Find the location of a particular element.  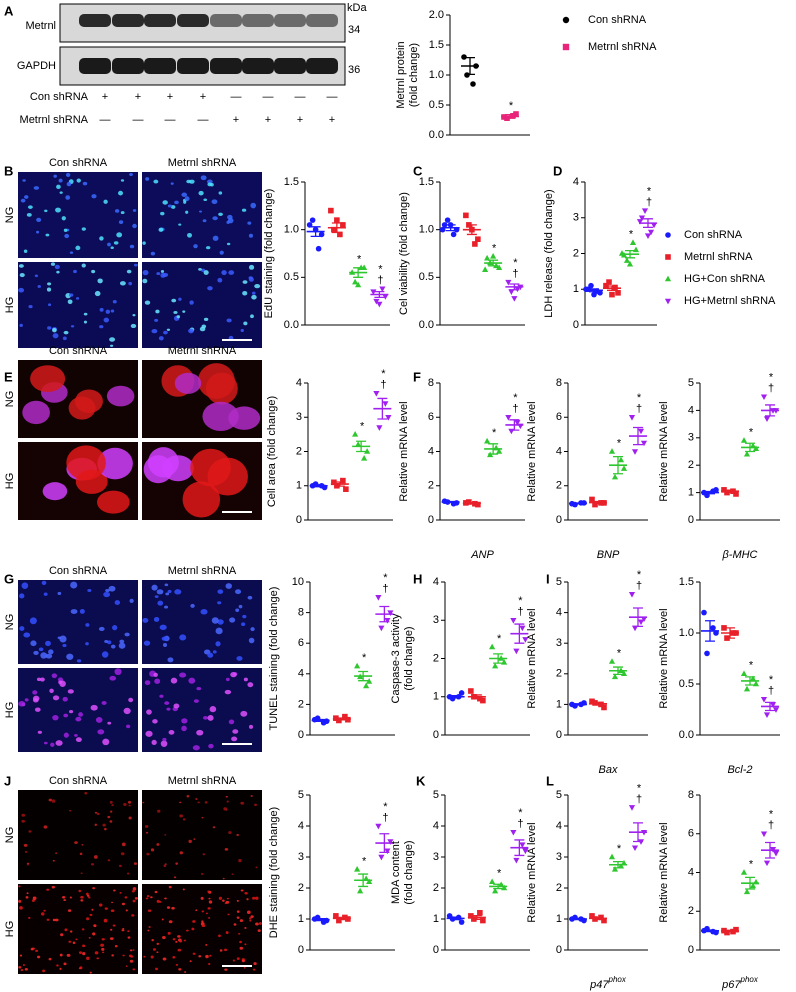

x-axis-label-sup: phox is located at coordinates (749, 979).